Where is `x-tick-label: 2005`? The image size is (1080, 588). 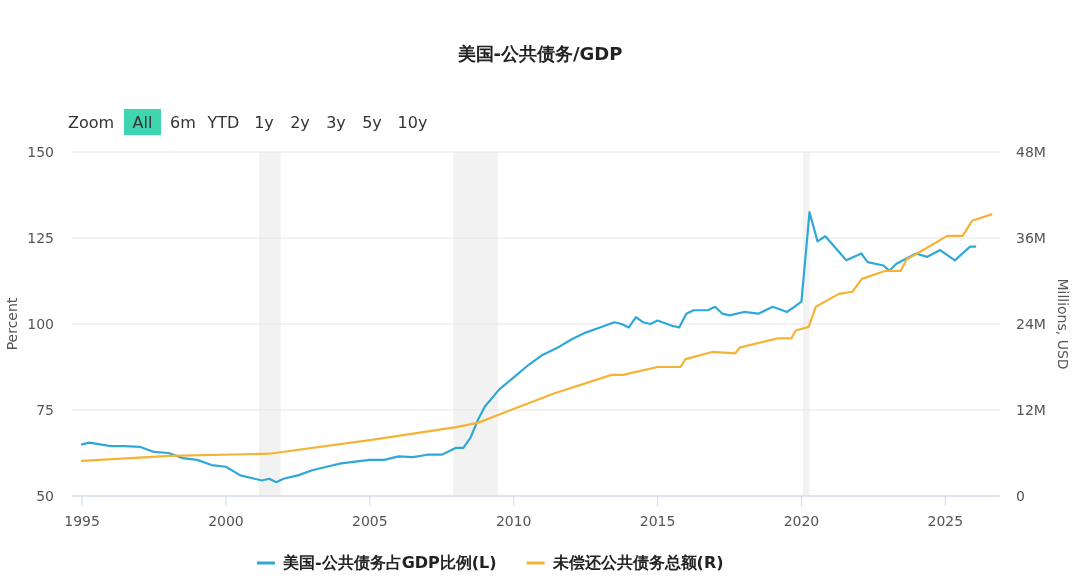
x-tick-label: 2005 is located at coordinates (370, 521).